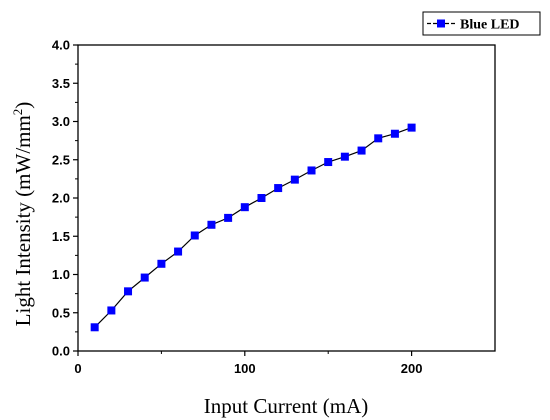  Describe the element at coordinates (61, 236) in the screenshot. I see `y-tick-label: 1.5` at that location.